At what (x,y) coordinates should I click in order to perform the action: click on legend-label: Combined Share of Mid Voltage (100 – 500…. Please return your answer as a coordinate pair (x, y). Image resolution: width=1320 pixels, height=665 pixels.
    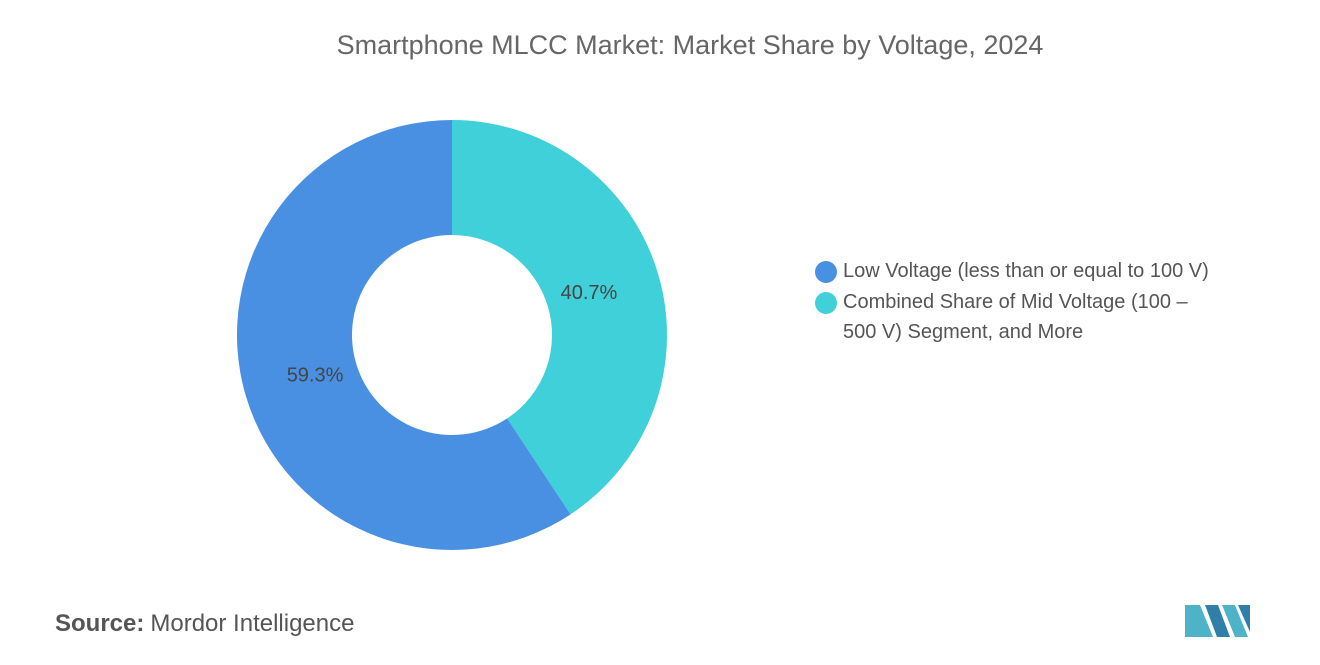
    Looking at the image, I should click on (1015, 317).